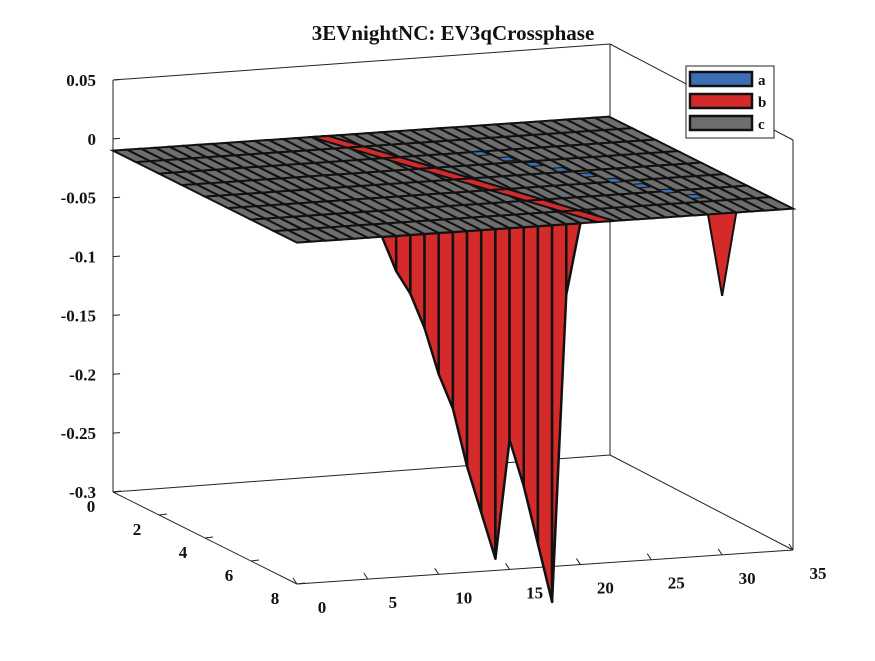 Image resolution: width=875 pixels, height=661 pixels. Describe the element at coordinates (762, 103) in the screenshot. I see `legend-label-b: b` at that location.